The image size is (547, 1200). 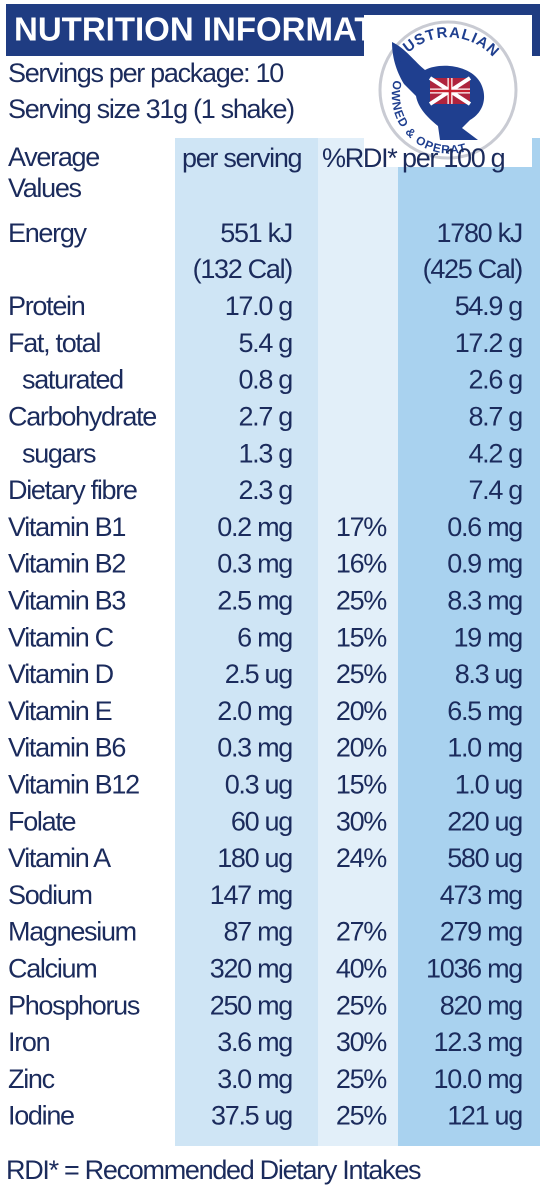 What do you see at coordinates (264, 637) in the screenshot?
I see `per-serving-value: 6 mg` at bounding box center [264, 637].